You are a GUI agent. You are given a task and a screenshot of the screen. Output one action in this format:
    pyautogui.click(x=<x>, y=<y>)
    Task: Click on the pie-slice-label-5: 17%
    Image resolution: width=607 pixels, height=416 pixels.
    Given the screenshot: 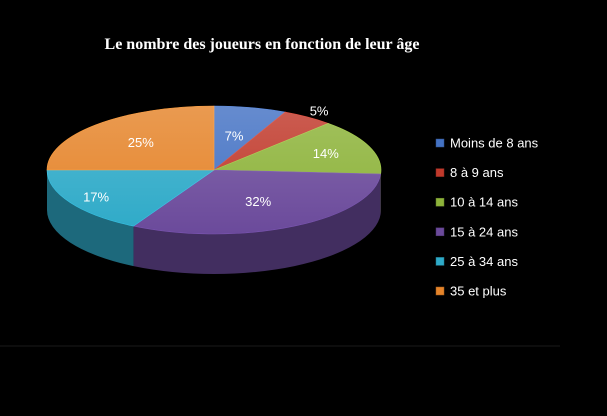 What is the action you would take?
    pyautogui.click(x=96, y=197)
    